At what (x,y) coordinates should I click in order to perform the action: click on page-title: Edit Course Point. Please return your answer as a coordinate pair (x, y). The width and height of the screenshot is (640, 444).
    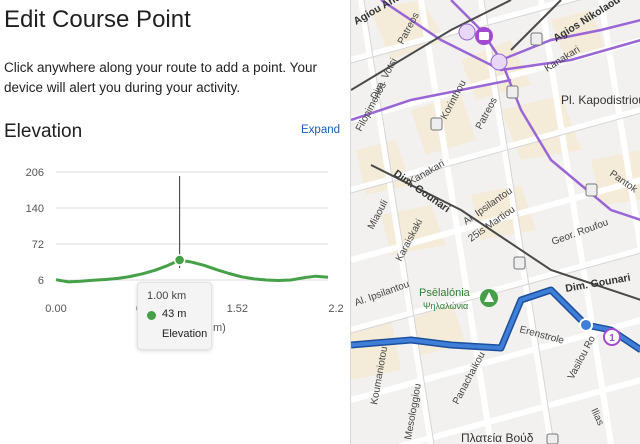
    Looking at the image, I should click on (97, 19).